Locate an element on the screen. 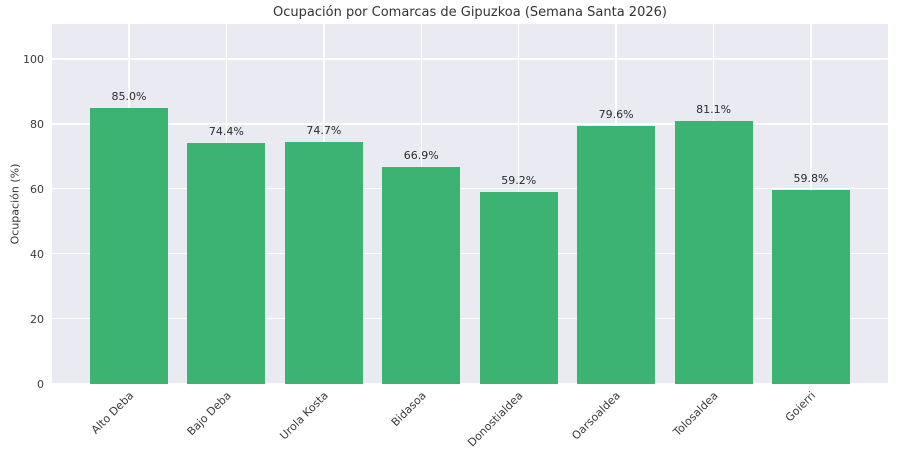 This screenshot has width=900, height=450. bar-bidasoa is located at coordinates (421, 275).